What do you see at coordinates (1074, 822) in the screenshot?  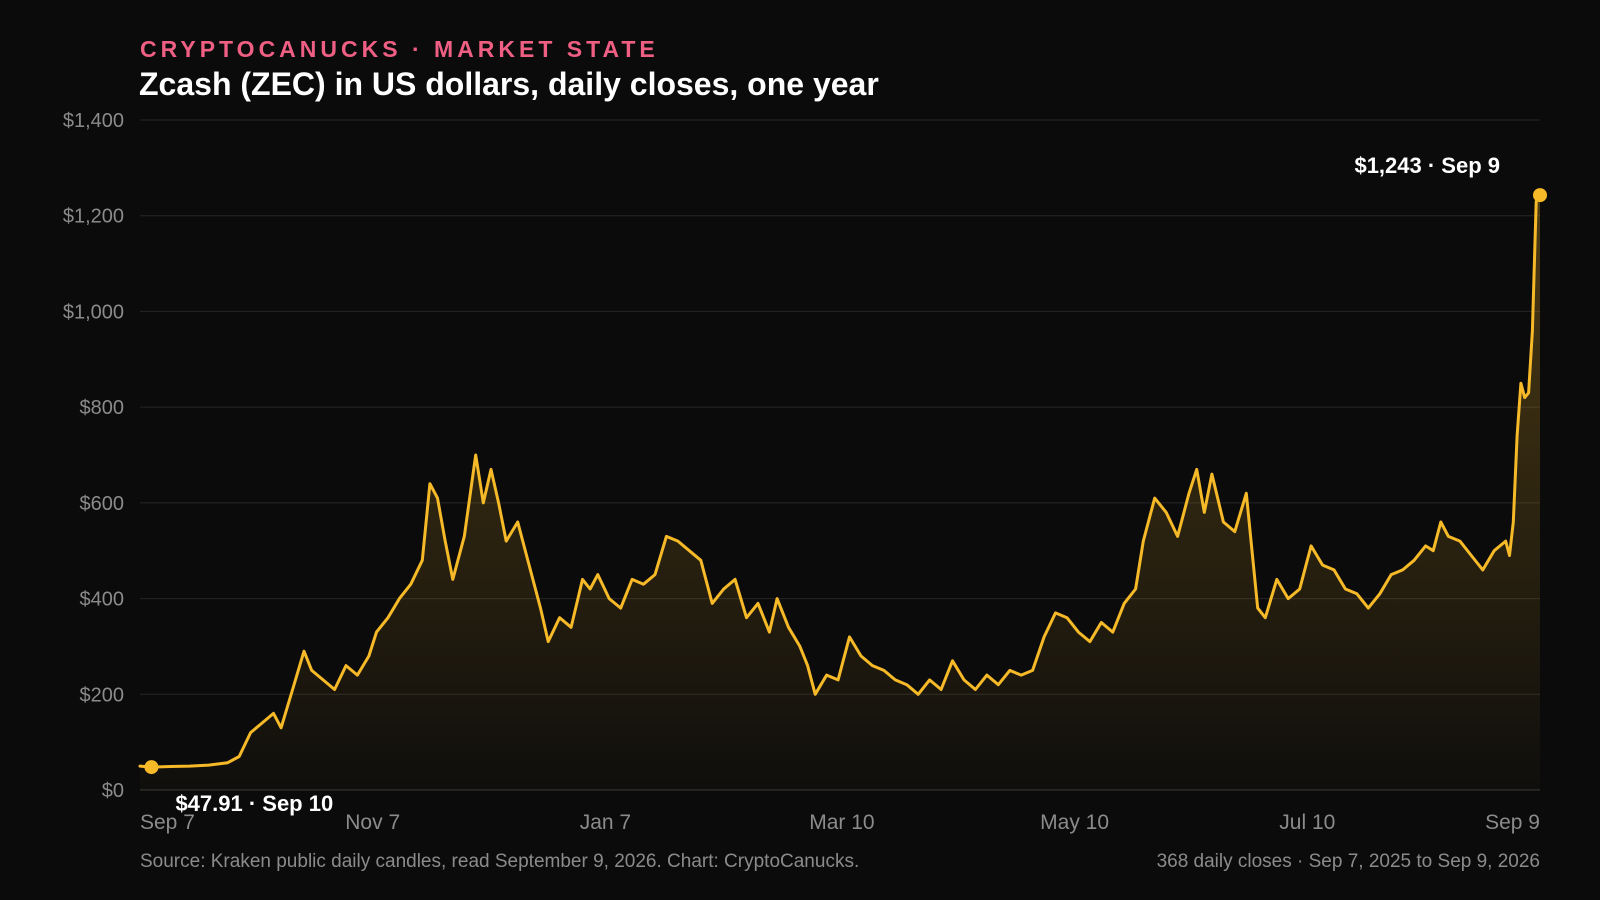 I see `x-tick-label: May 10` at bounding box center [1074, 822].